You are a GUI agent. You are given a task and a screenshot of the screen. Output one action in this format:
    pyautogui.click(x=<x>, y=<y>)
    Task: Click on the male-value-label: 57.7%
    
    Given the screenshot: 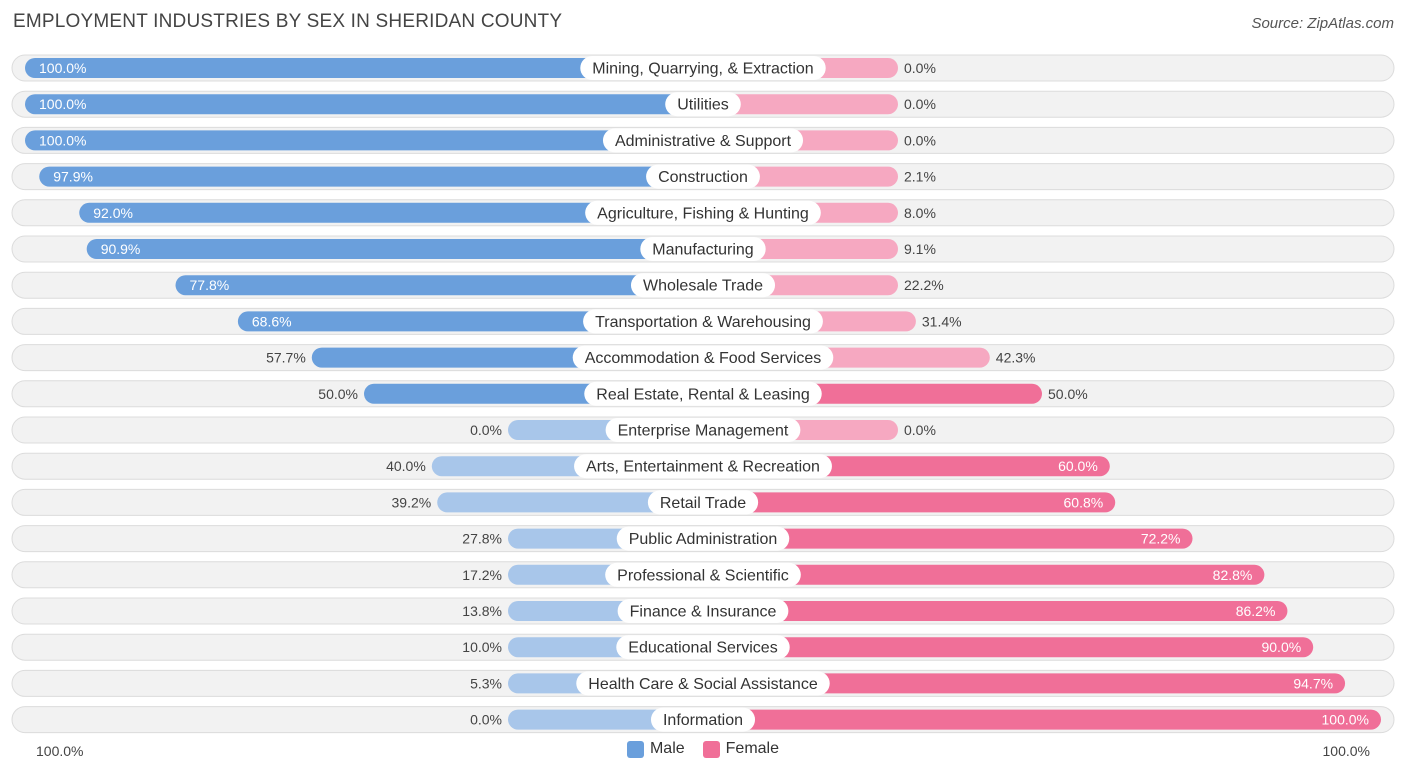 What is the action you would take?
    pyautogui.click(x=286, y=358)
    